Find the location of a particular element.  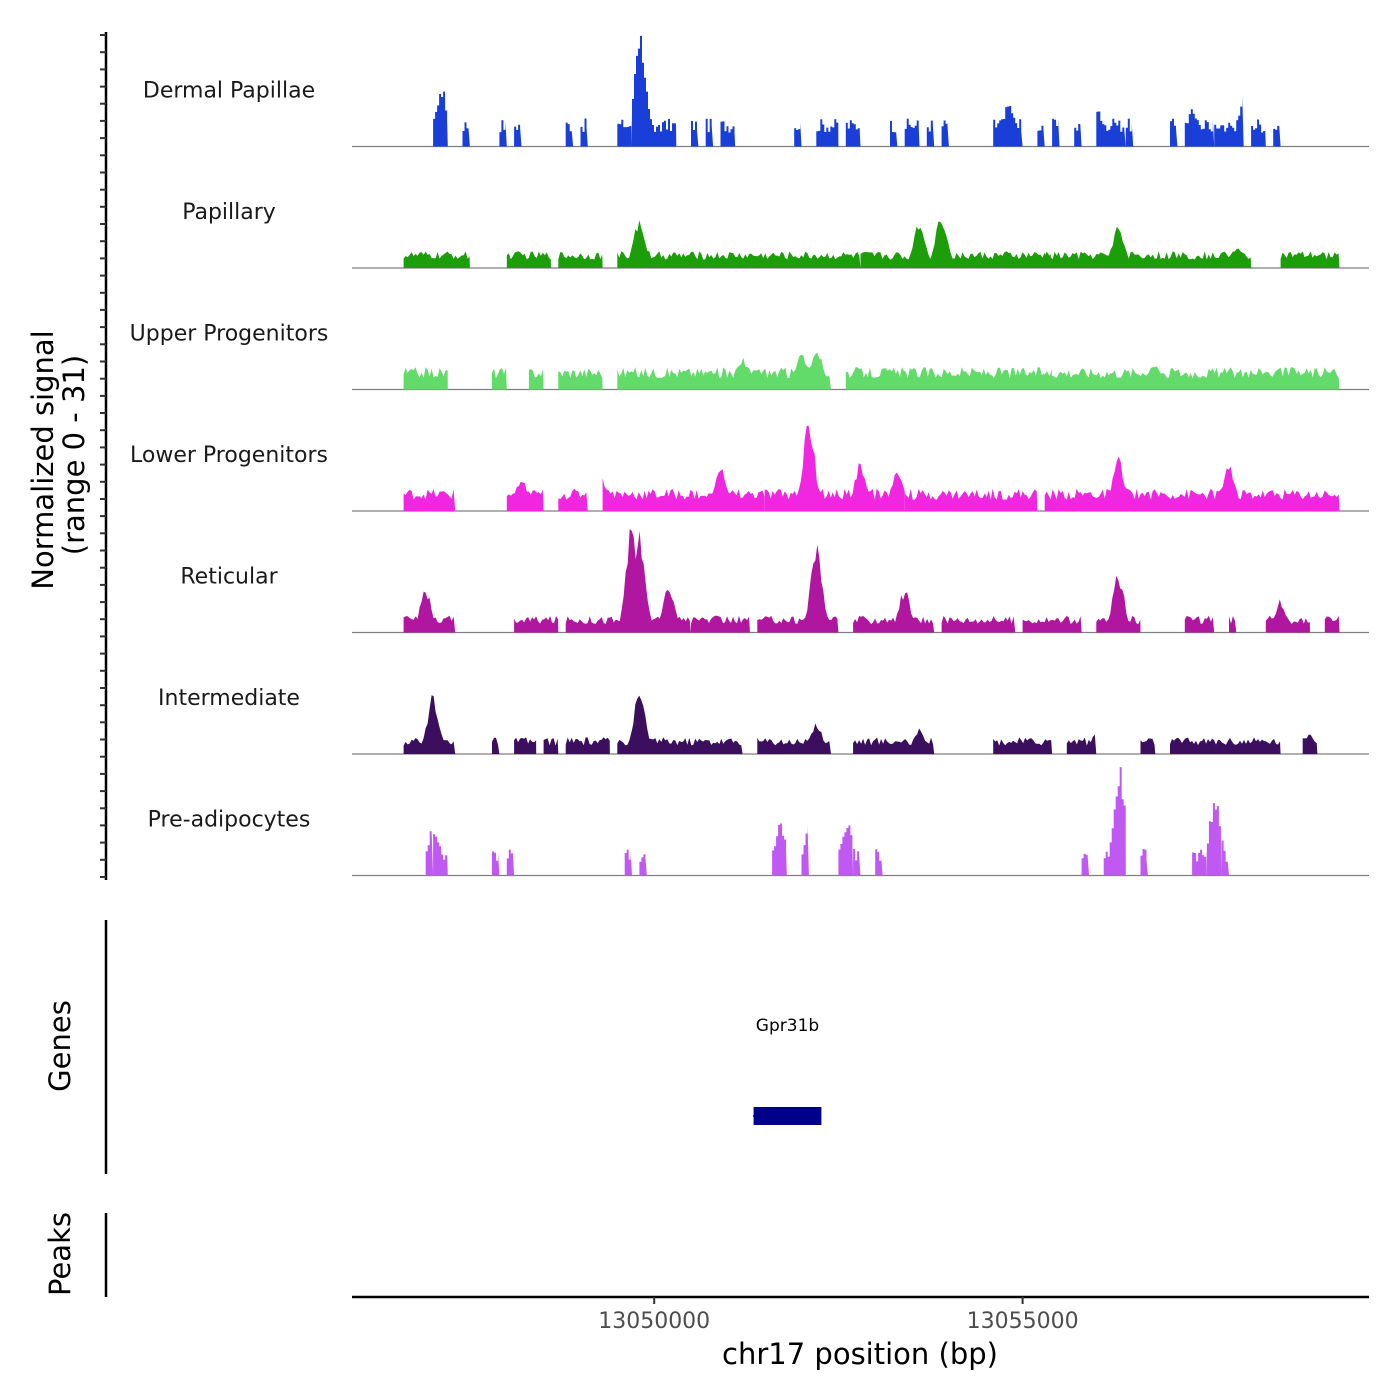

x-axis-ticks: 13050000 13055000 is located at coordinates (838, 1315).